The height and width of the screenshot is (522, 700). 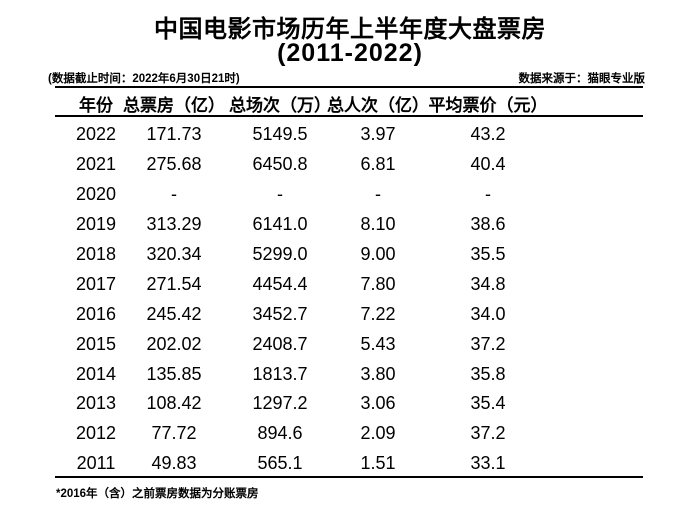 What do you see at coordinates (488, 403) in the screenshot?
I see `cell-avg_price: 35.4` at bounding box center [488, 403].